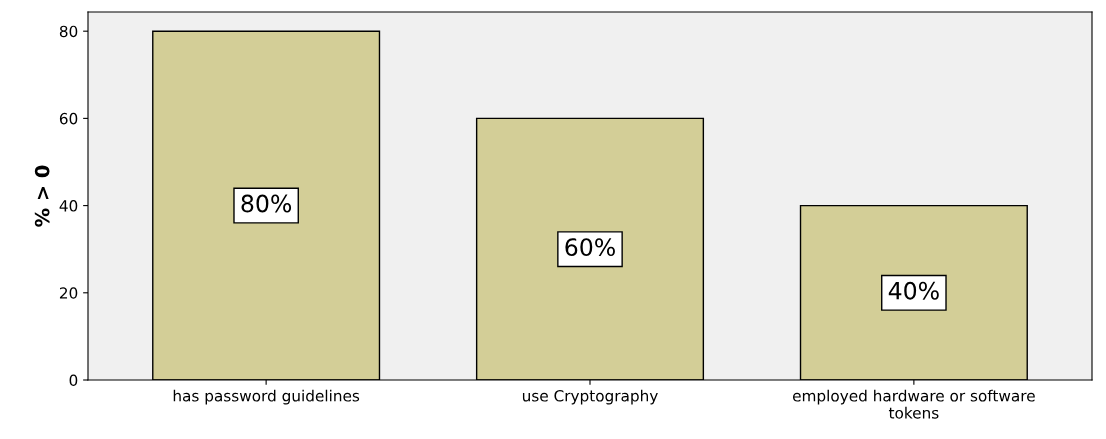  I want to click on x-tick-label: employed hardware or software tokens, so click(913, 404).